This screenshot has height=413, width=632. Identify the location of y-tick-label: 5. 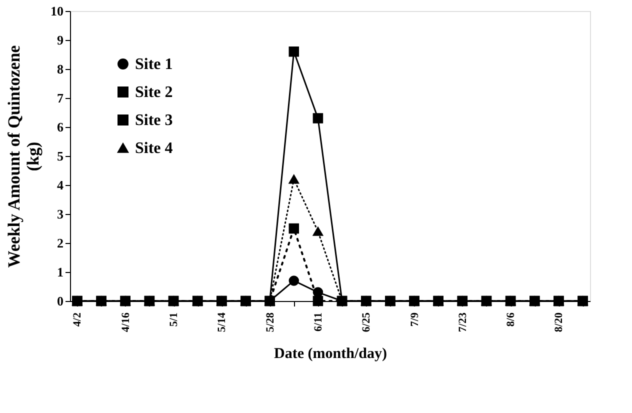
(60, 156).